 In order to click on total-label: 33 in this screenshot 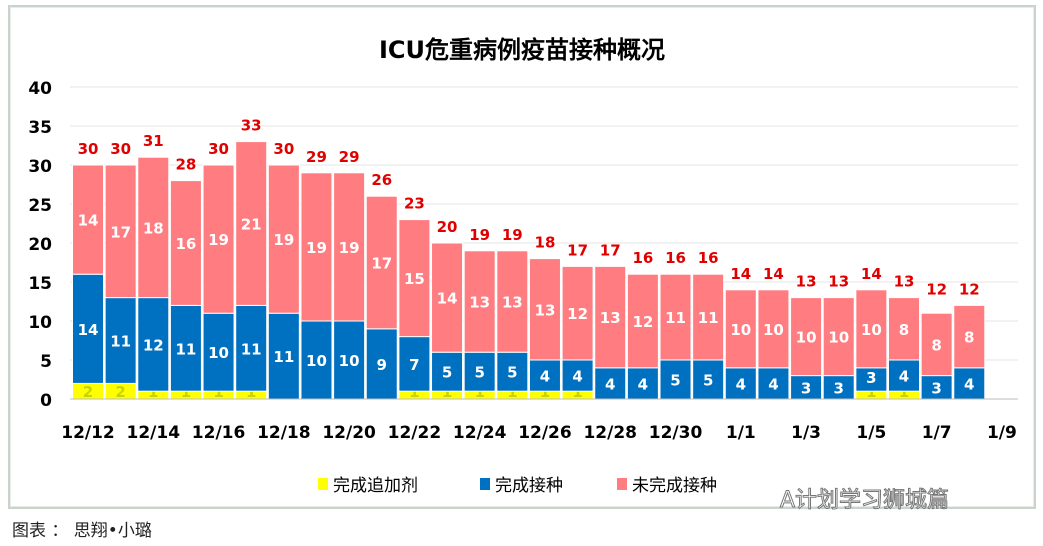, I will do `click(251, 126)`.